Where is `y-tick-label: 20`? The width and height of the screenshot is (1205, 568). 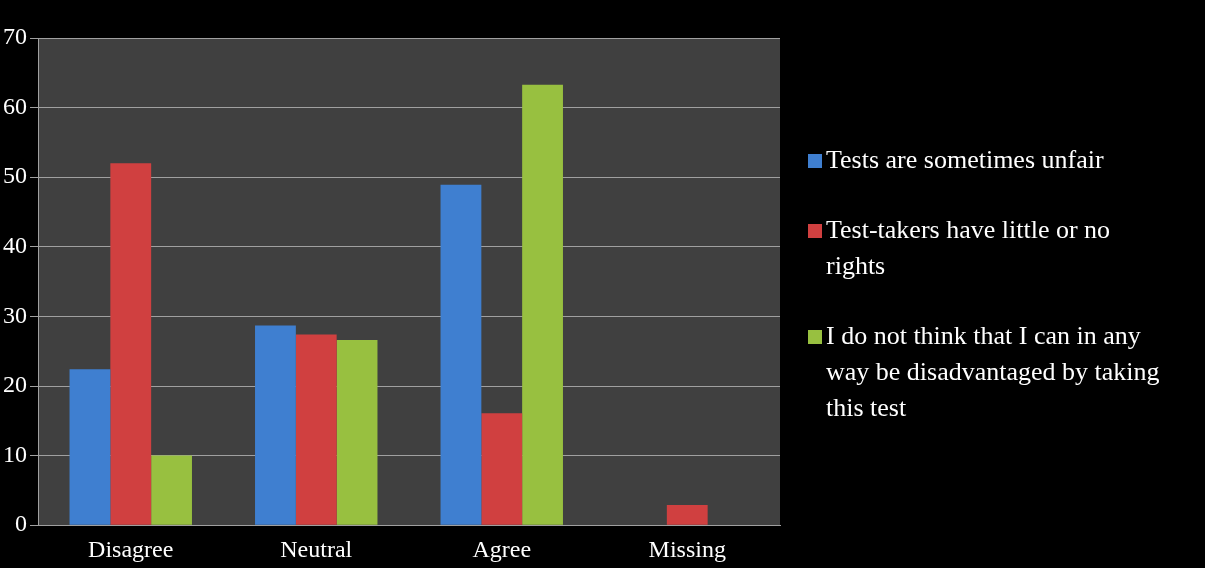 y-tick-label: 20 is located at coordinates (15, 384).